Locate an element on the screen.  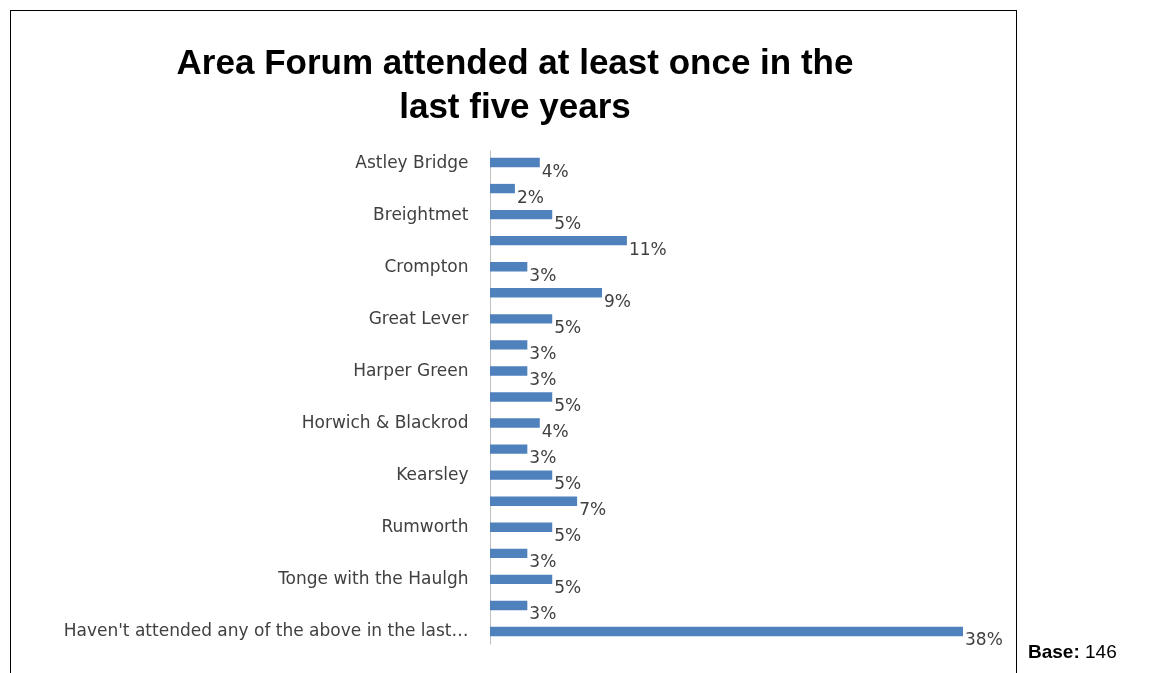
data-label: 7% is located at coordinates (593, 509).